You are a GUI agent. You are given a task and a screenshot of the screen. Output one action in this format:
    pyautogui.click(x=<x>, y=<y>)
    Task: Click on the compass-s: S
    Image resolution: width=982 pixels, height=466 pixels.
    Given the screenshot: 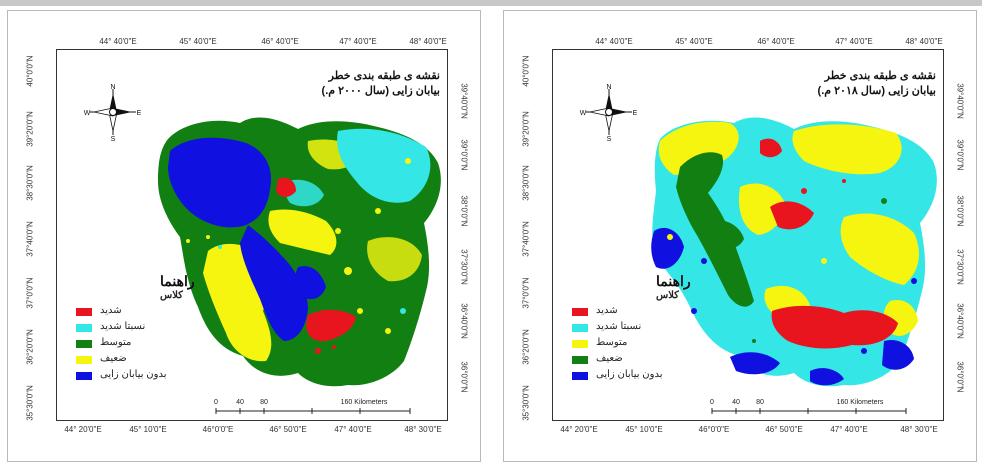 What is the action you would take?
    pyautogui.click(x=113, y=138)
    